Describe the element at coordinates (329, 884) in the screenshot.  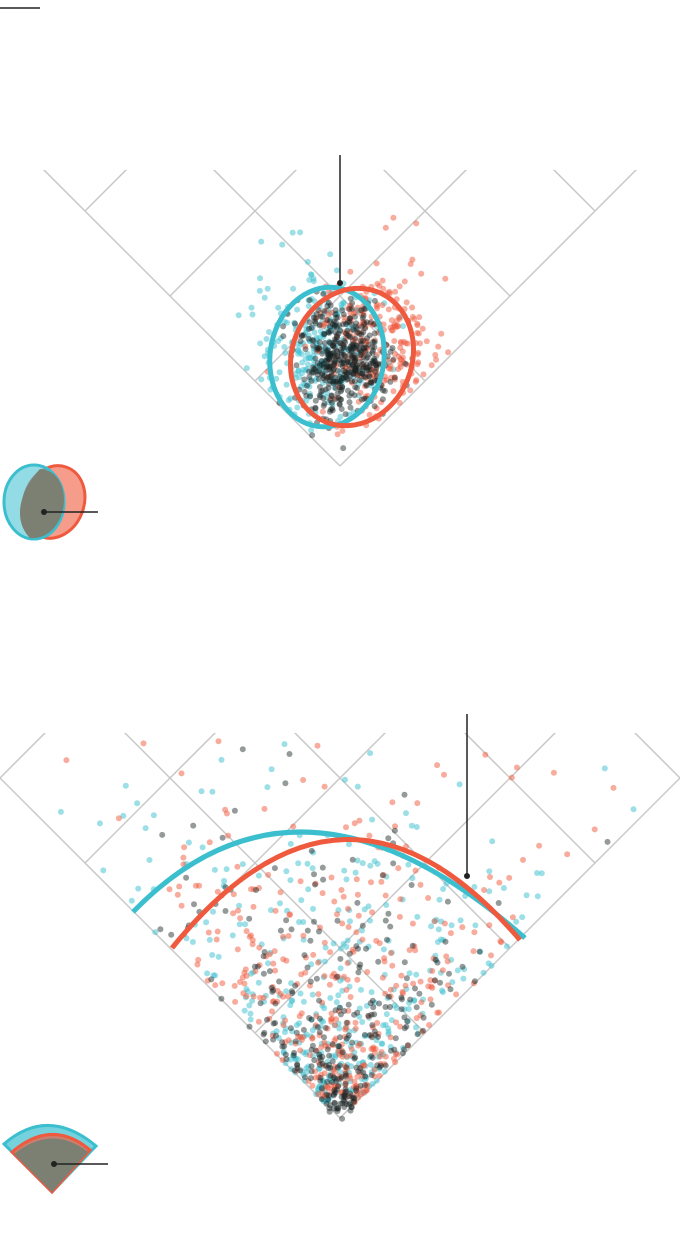
I see `teal-arc` at that location.